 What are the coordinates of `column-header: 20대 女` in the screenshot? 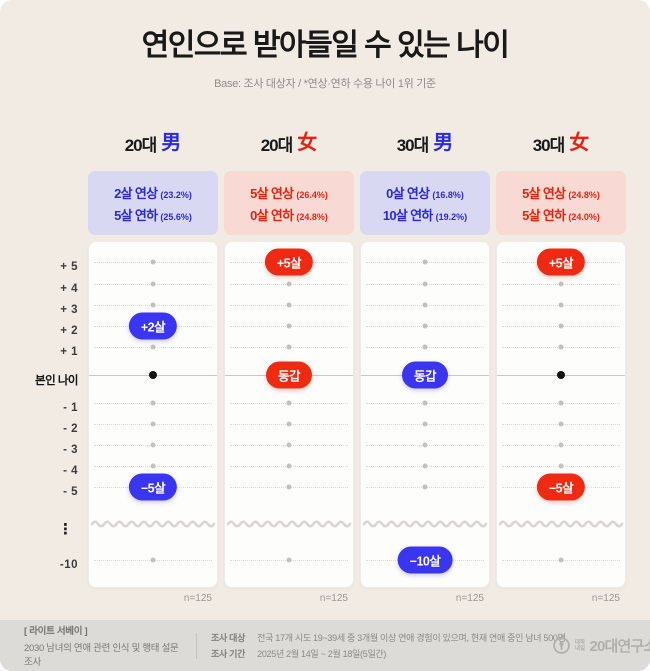 It's located at (289, 143).